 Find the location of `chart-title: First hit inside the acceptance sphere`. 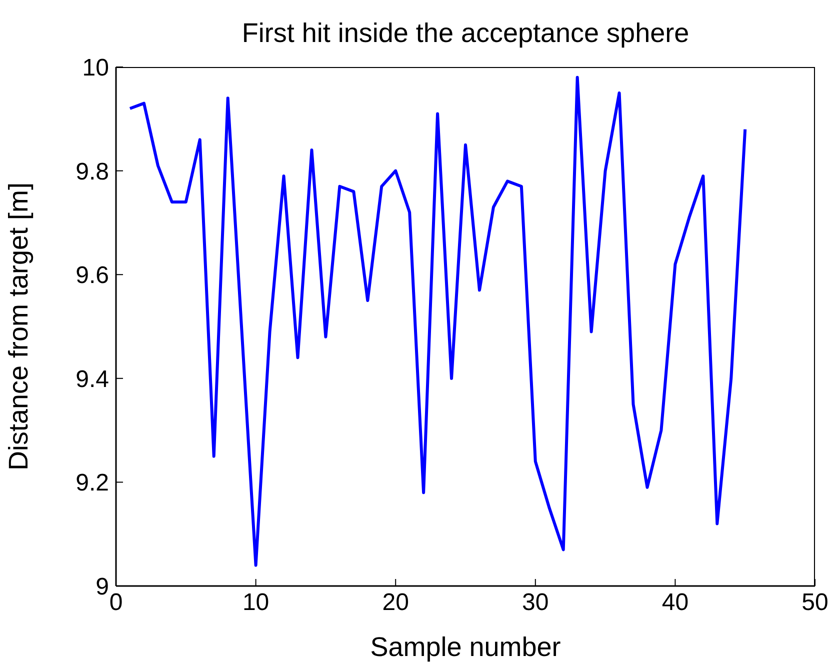

chart-title: First hit inside the acceptance sphere is located at coordinates (465, 33).